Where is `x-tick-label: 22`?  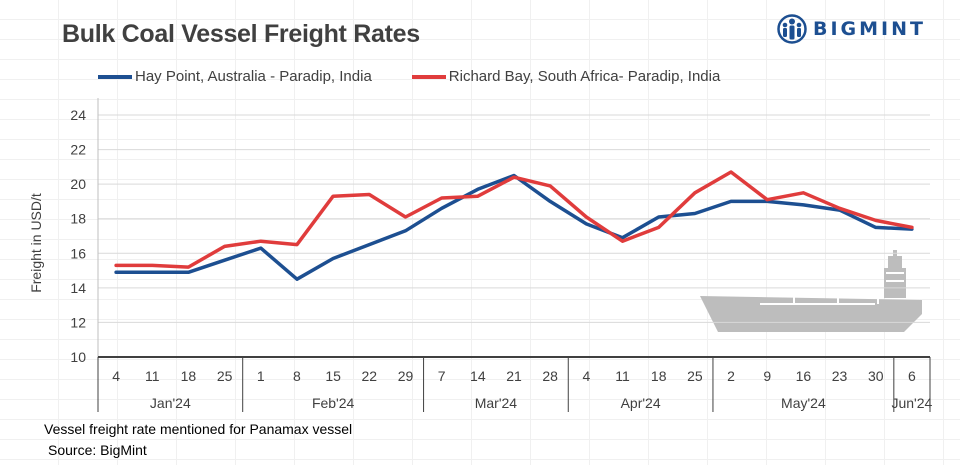 x-tick-label: 22 is located at coordinates (370, 376).